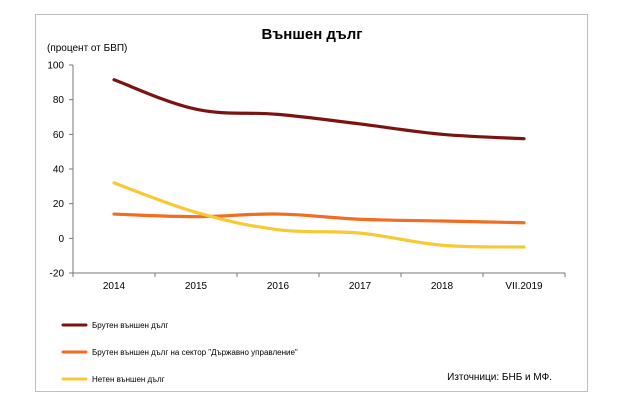 The height and width of the screenshot is (412, 630). I want to click on legend-label-0: Брутен външен дълг, so click(130, 325).